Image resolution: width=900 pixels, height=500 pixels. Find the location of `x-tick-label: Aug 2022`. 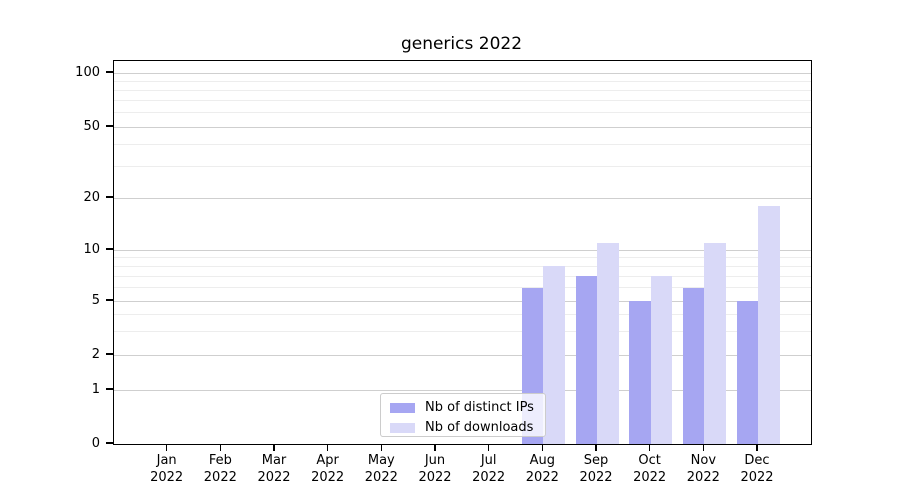

x-tick-label: Aug 2022 is located at coordinates (542, 469).